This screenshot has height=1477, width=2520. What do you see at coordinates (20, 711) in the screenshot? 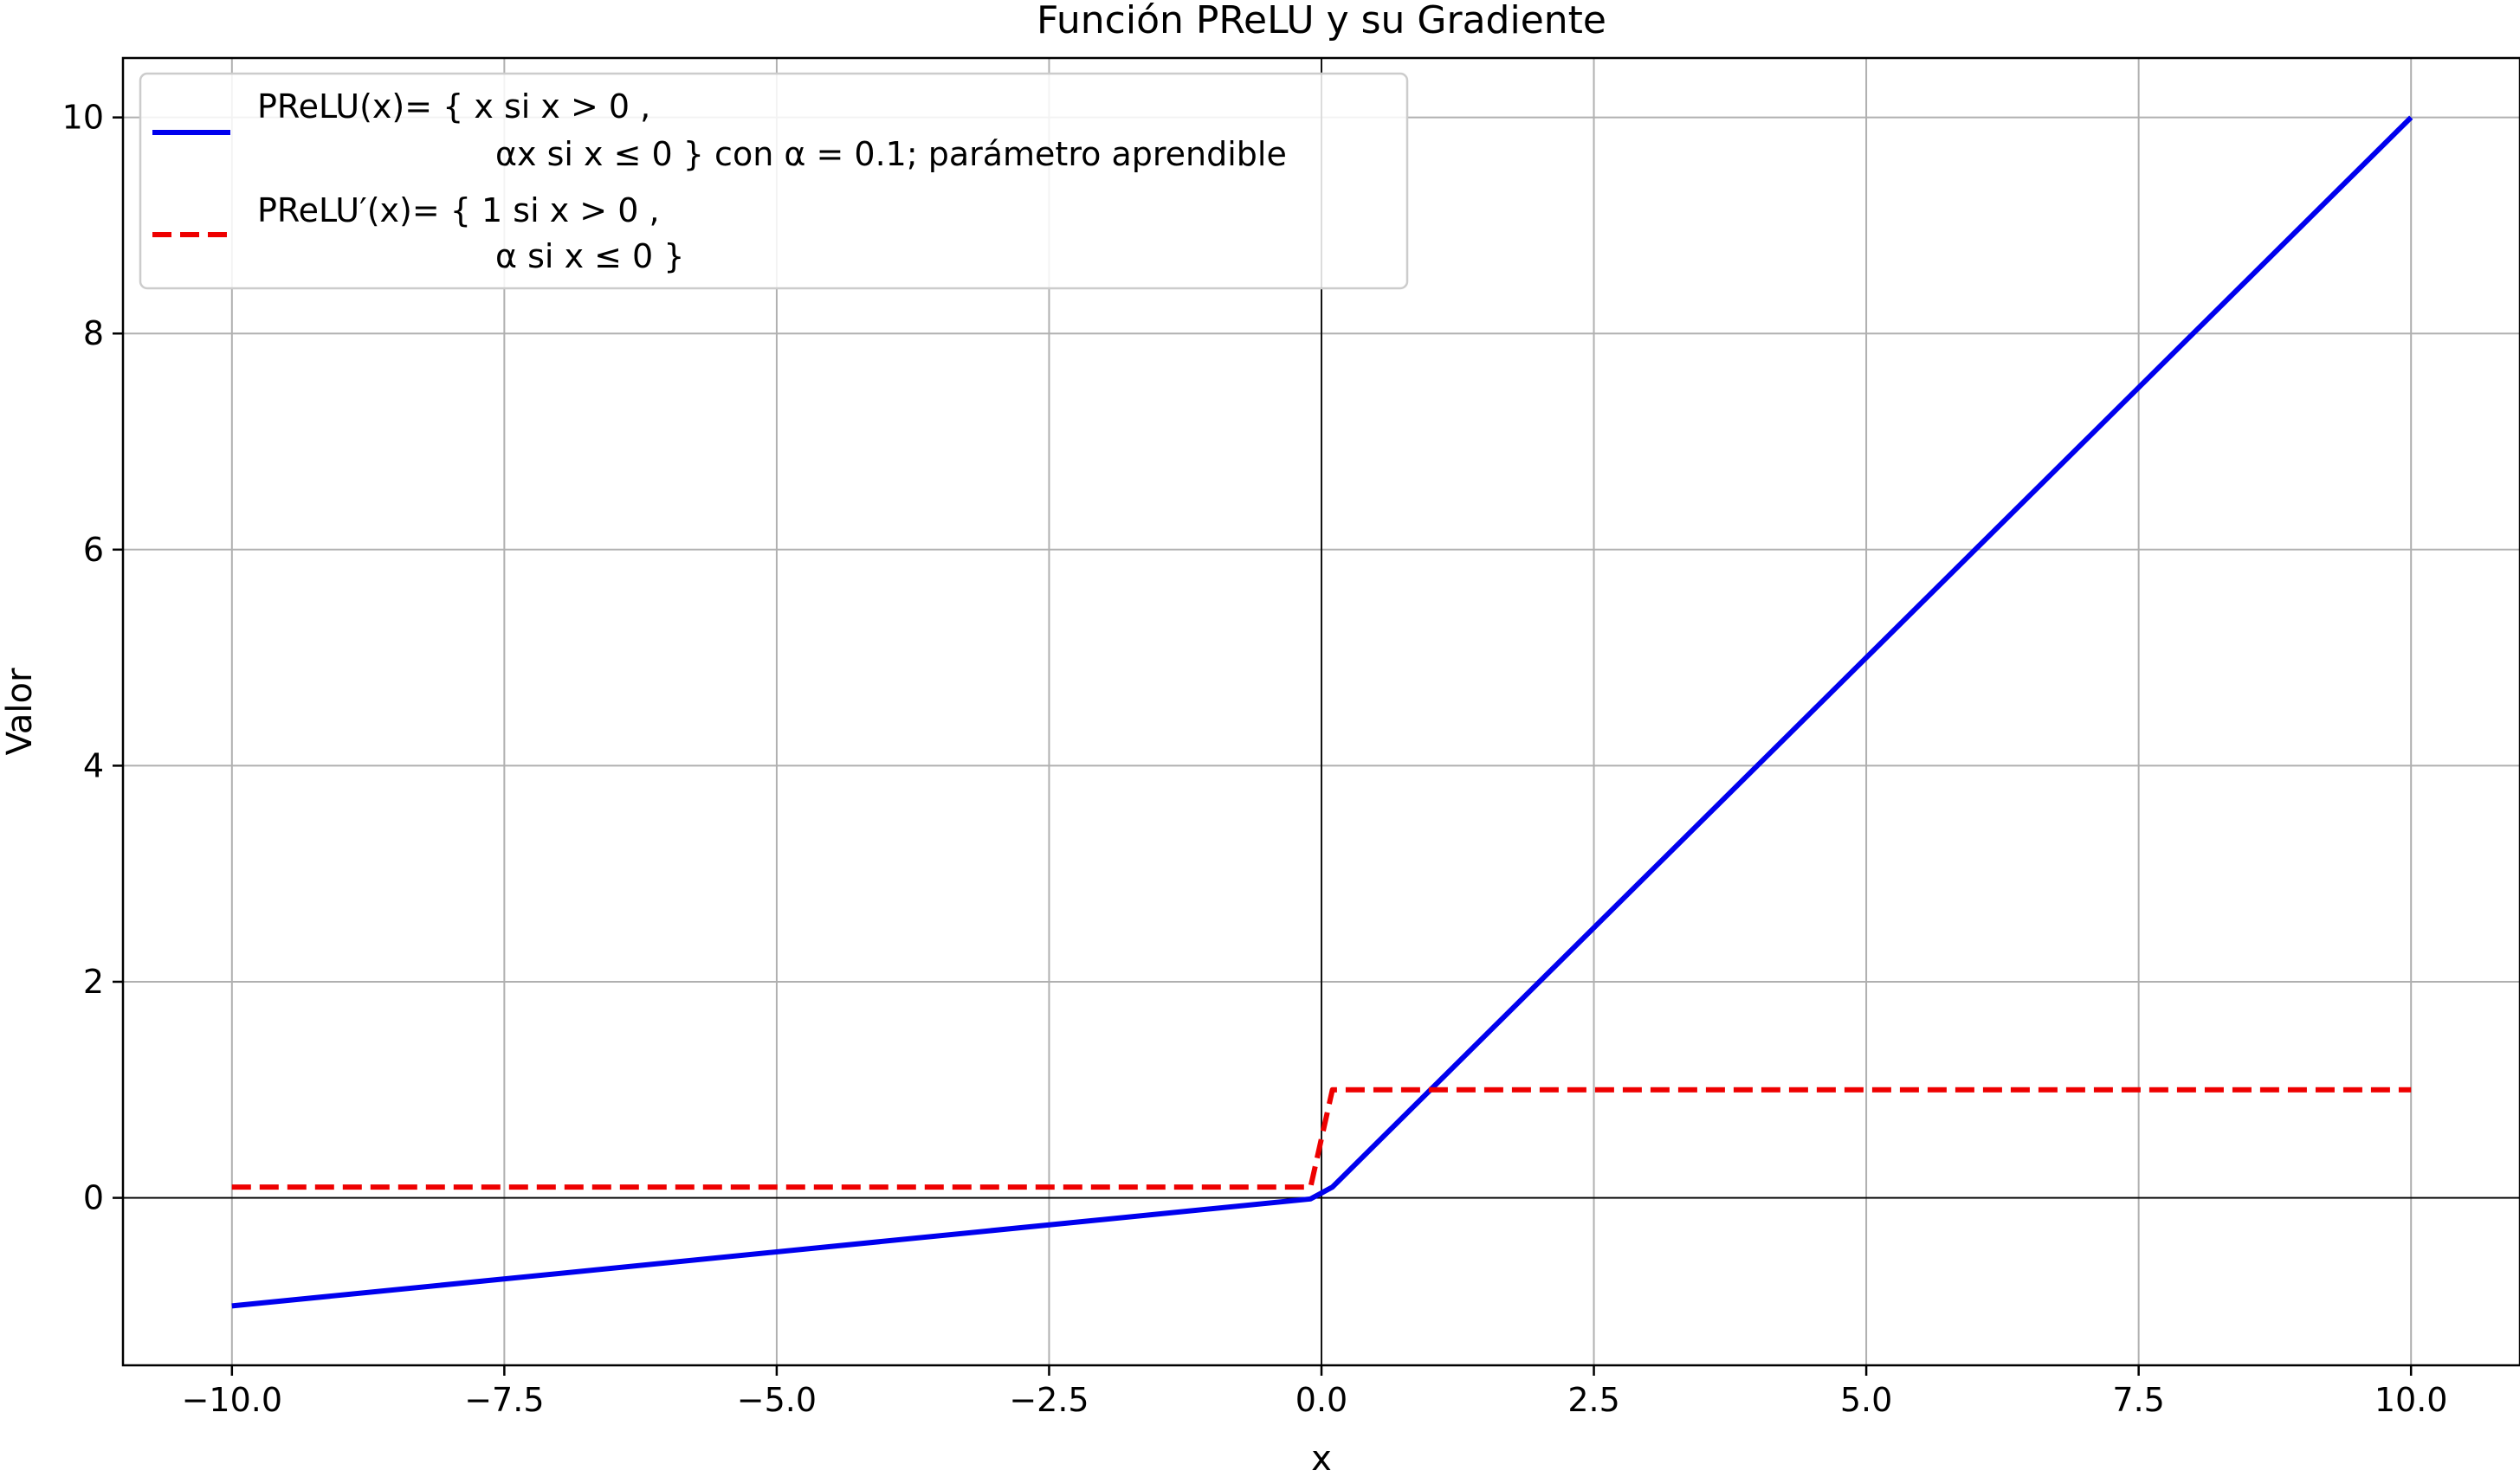
I see `y-axis-label: Valor` at bounding box center [20, 711].